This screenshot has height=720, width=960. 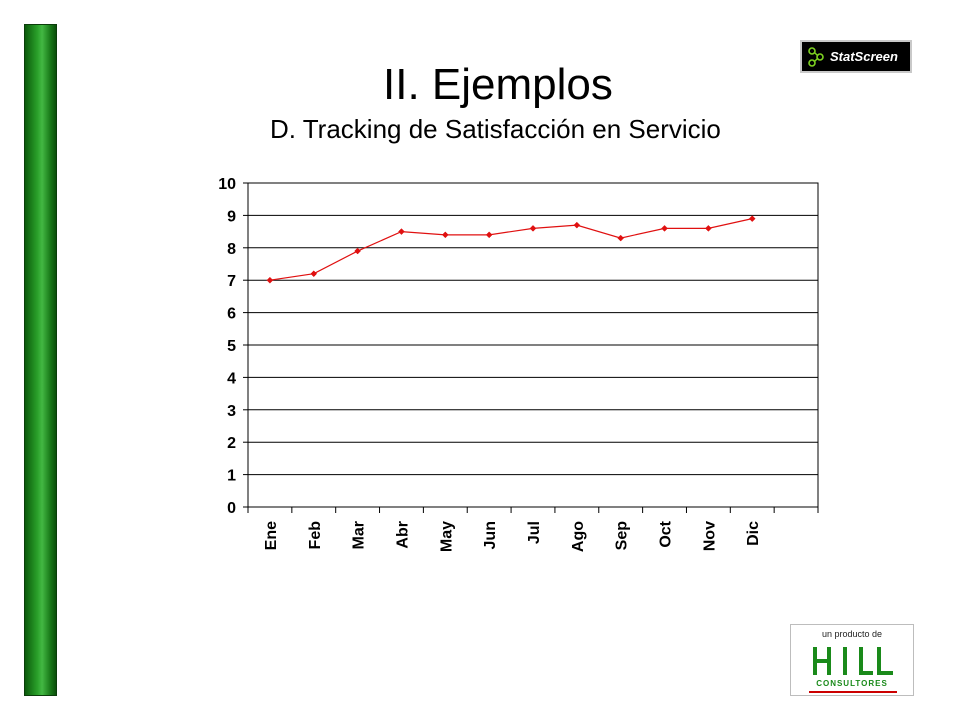 I want to click on hill-consultores-logo-box: un producto de CONSULTORES, so click(x=852, y=660).